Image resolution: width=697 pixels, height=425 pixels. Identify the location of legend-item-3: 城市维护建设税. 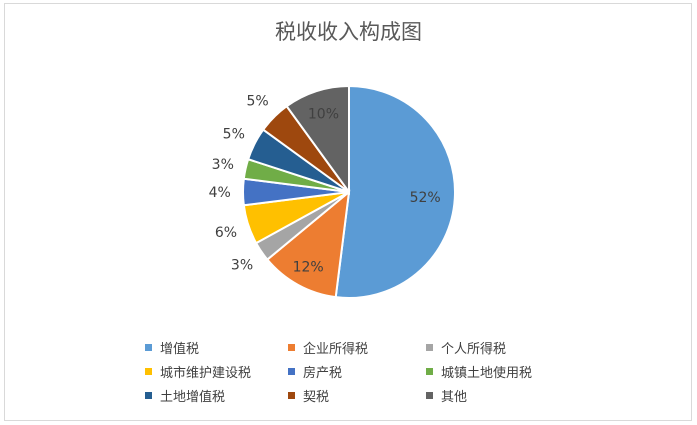
(198, 371).